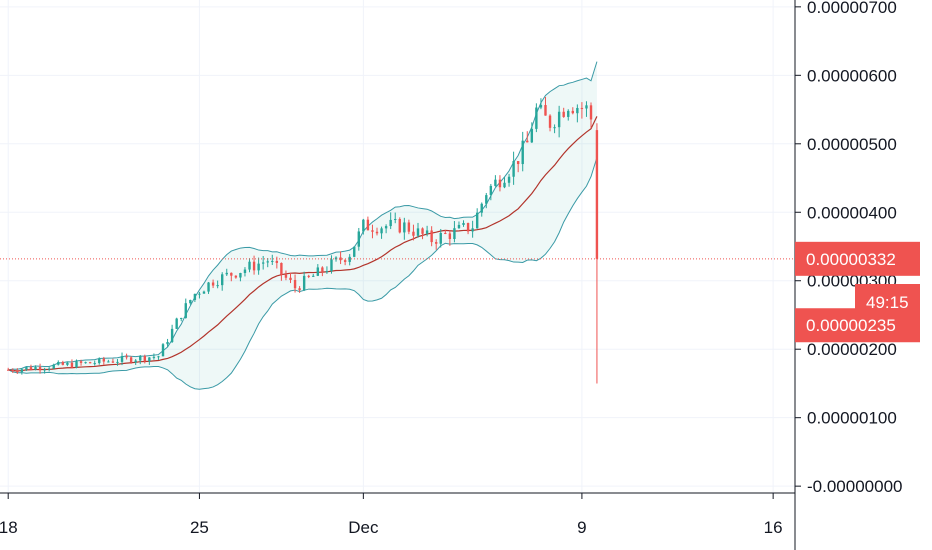 The image size is (932, 550). What do you see at coordinates (363, 527) in the screenshot?
I see `time-tick-label: Dec` at bounding box center [363, 527].